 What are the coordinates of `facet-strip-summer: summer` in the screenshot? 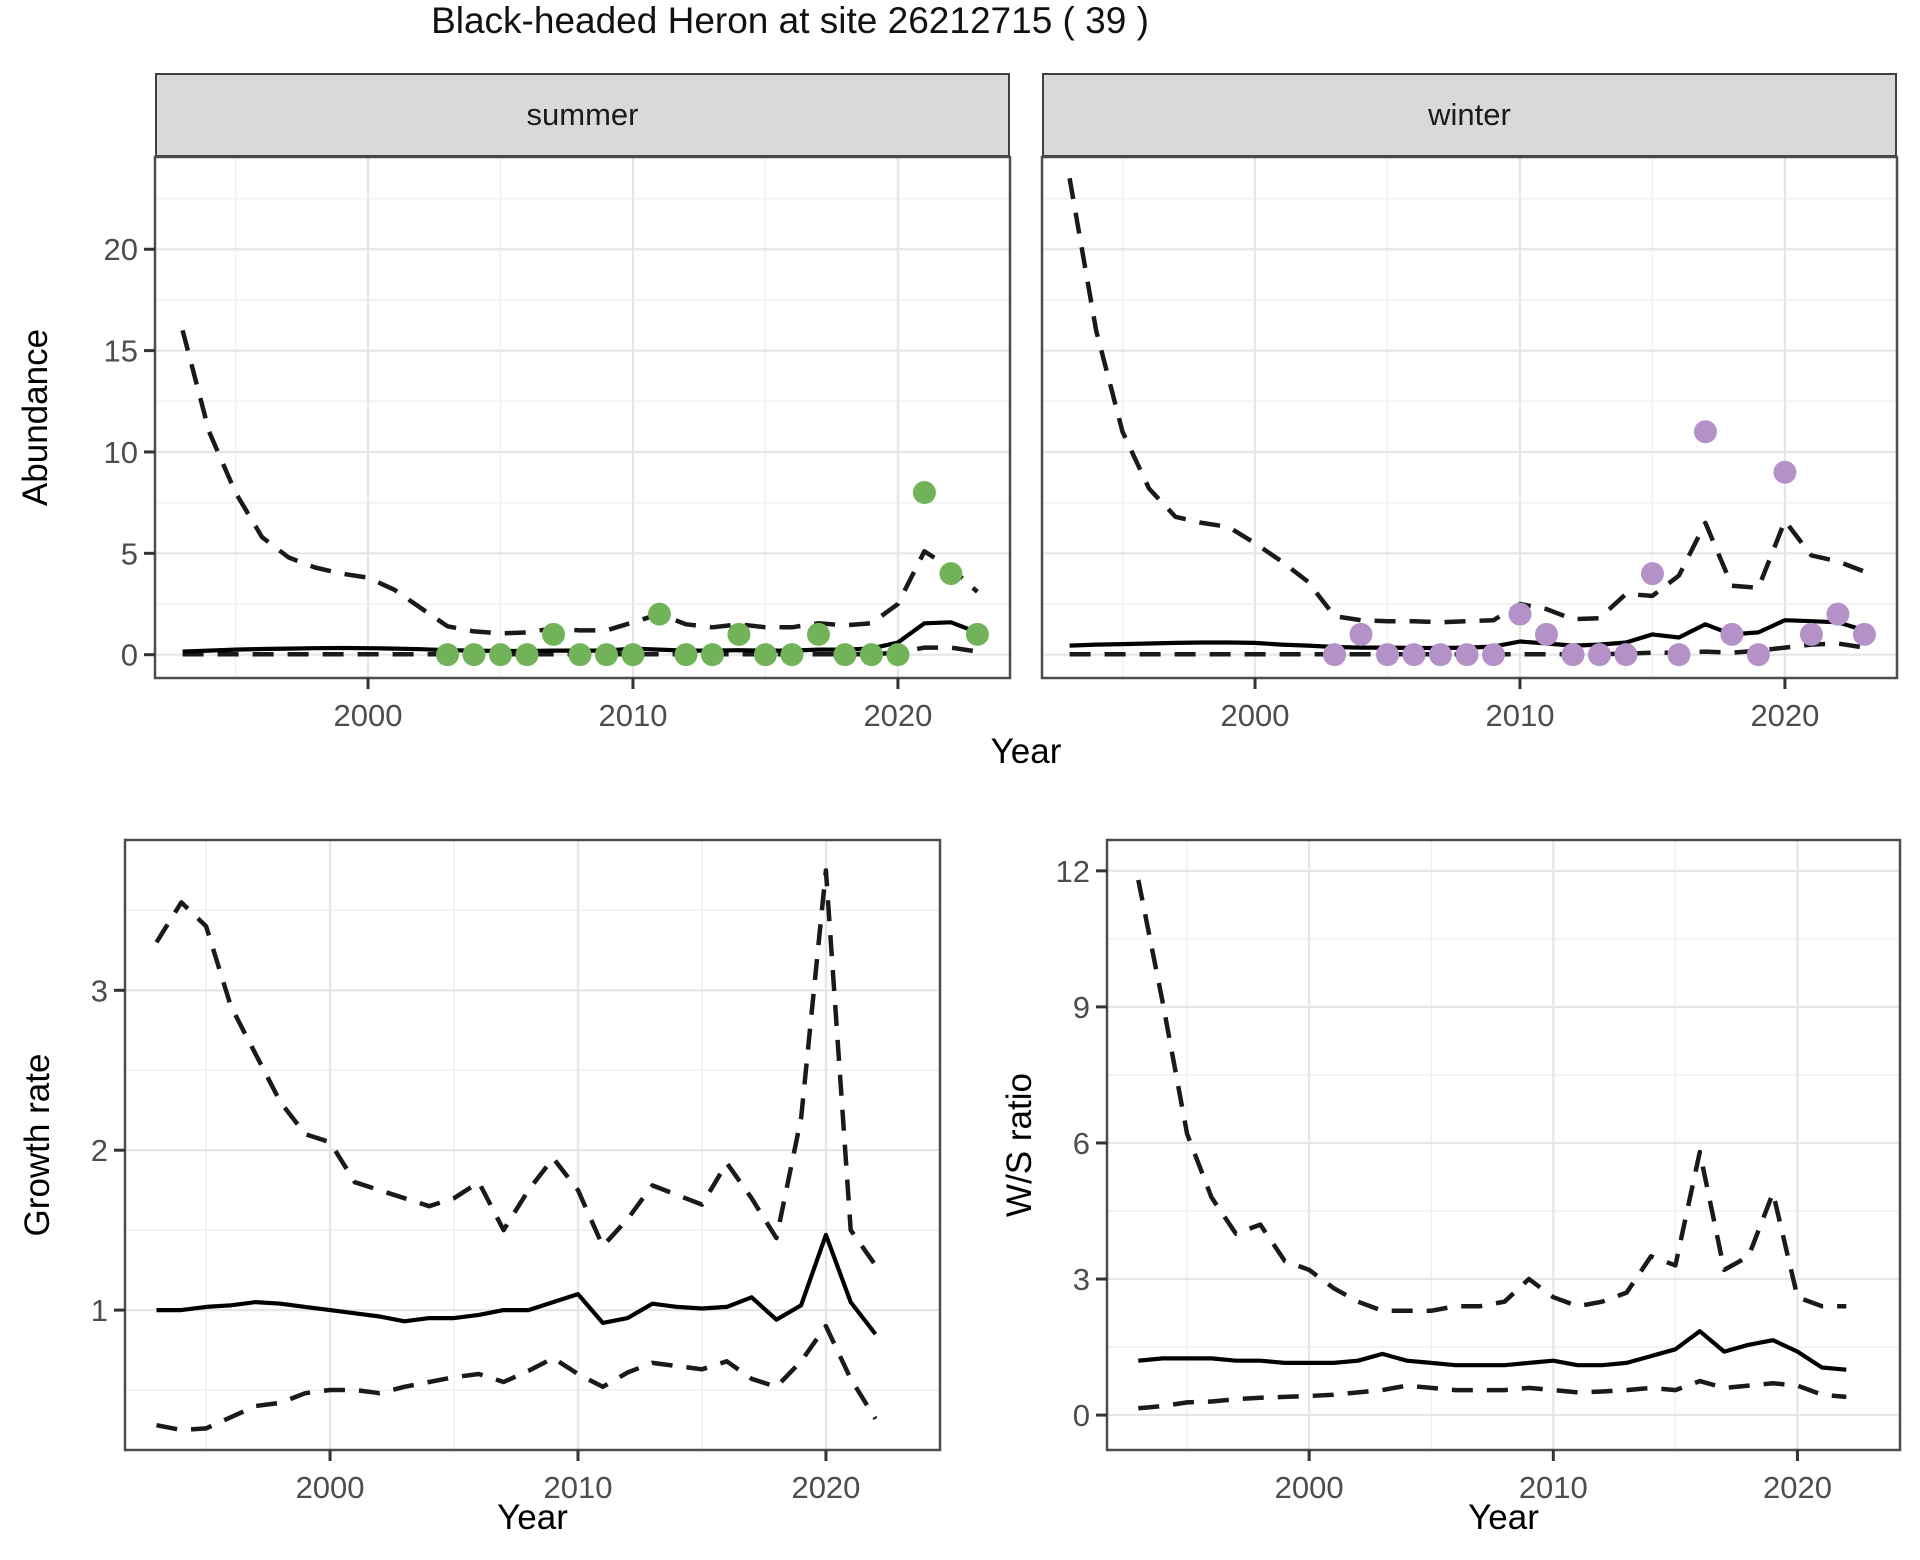 It's located at (582, 115).